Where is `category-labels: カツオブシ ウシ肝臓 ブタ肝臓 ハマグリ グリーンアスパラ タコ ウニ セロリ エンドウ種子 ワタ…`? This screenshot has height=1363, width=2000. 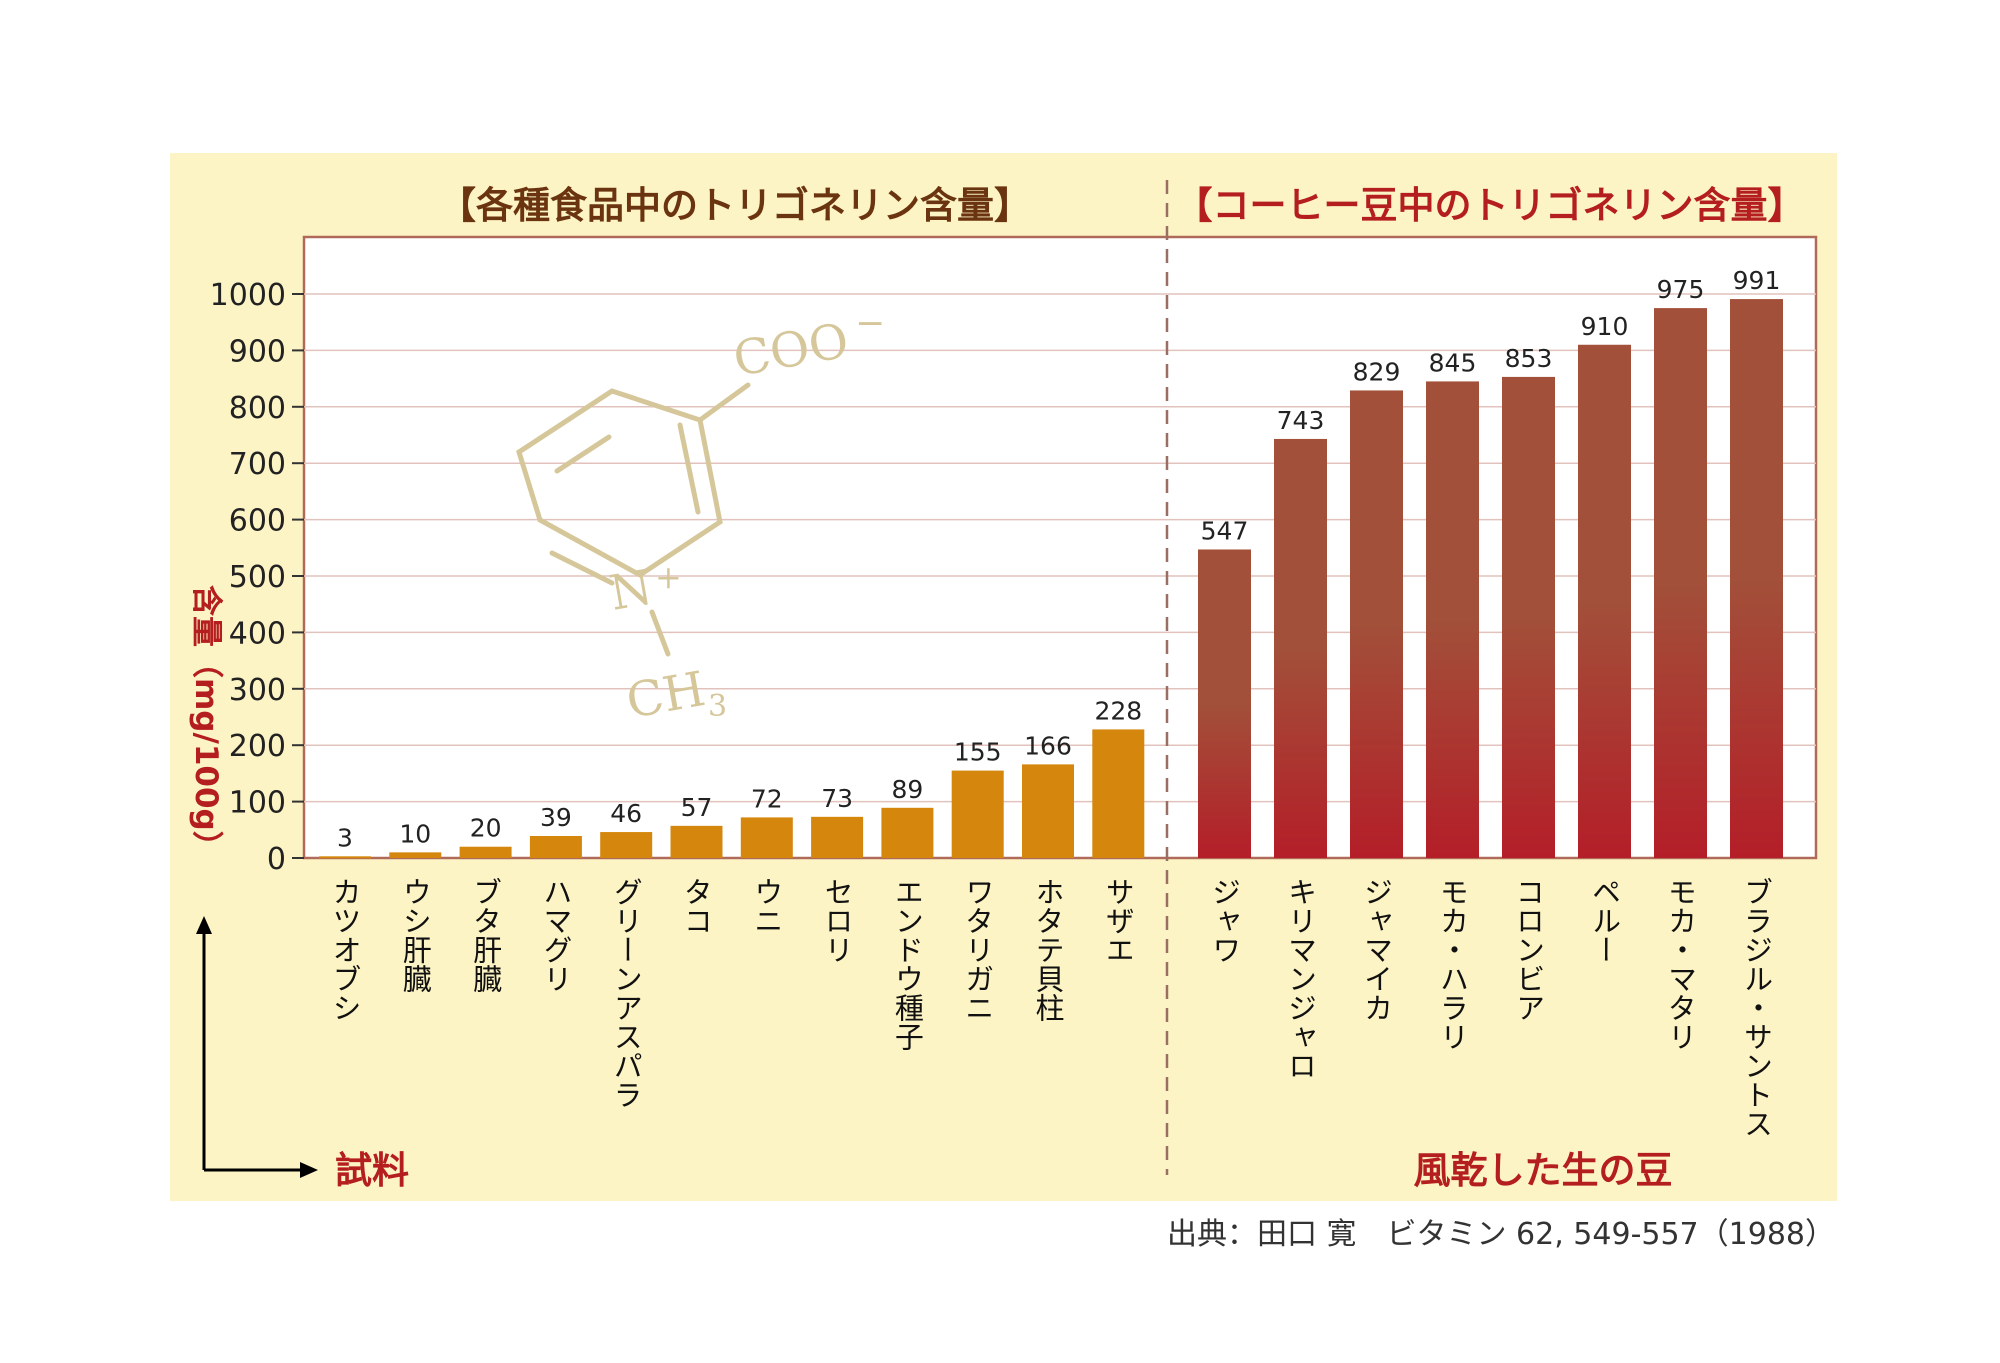 category-labels: カツオブシ ウシ肝臓 ブタ肝臓 ハマグリ グリーンアスパラ タコ ウニ セロリ エンドウ種子 ワタ… is located at coordinates (1051, 1007).